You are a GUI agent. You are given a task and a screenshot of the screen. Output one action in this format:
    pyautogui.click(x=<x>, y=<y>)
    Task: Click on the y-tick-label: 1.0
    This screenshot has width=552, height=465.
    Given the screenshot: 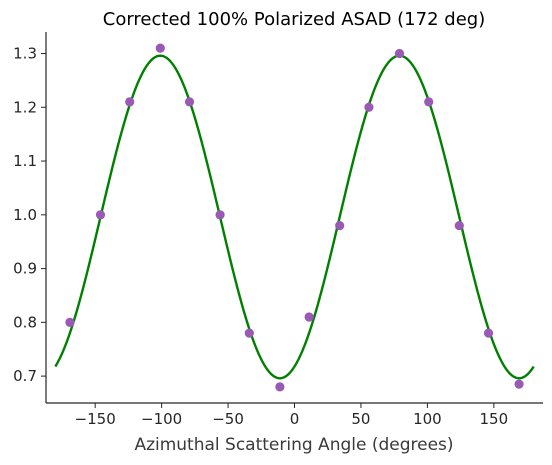 What is the action you would take?
    pyautogui.click(x=25, y=215)
    